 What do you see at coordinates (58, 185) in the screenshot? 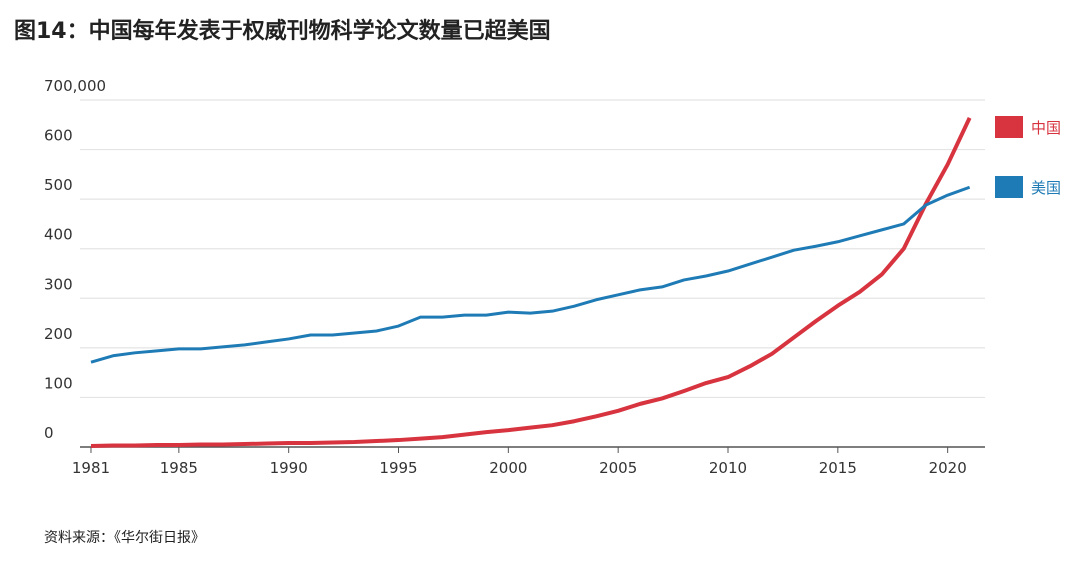
I see `y-tick-label: 500` at bounding box center [58, 185].